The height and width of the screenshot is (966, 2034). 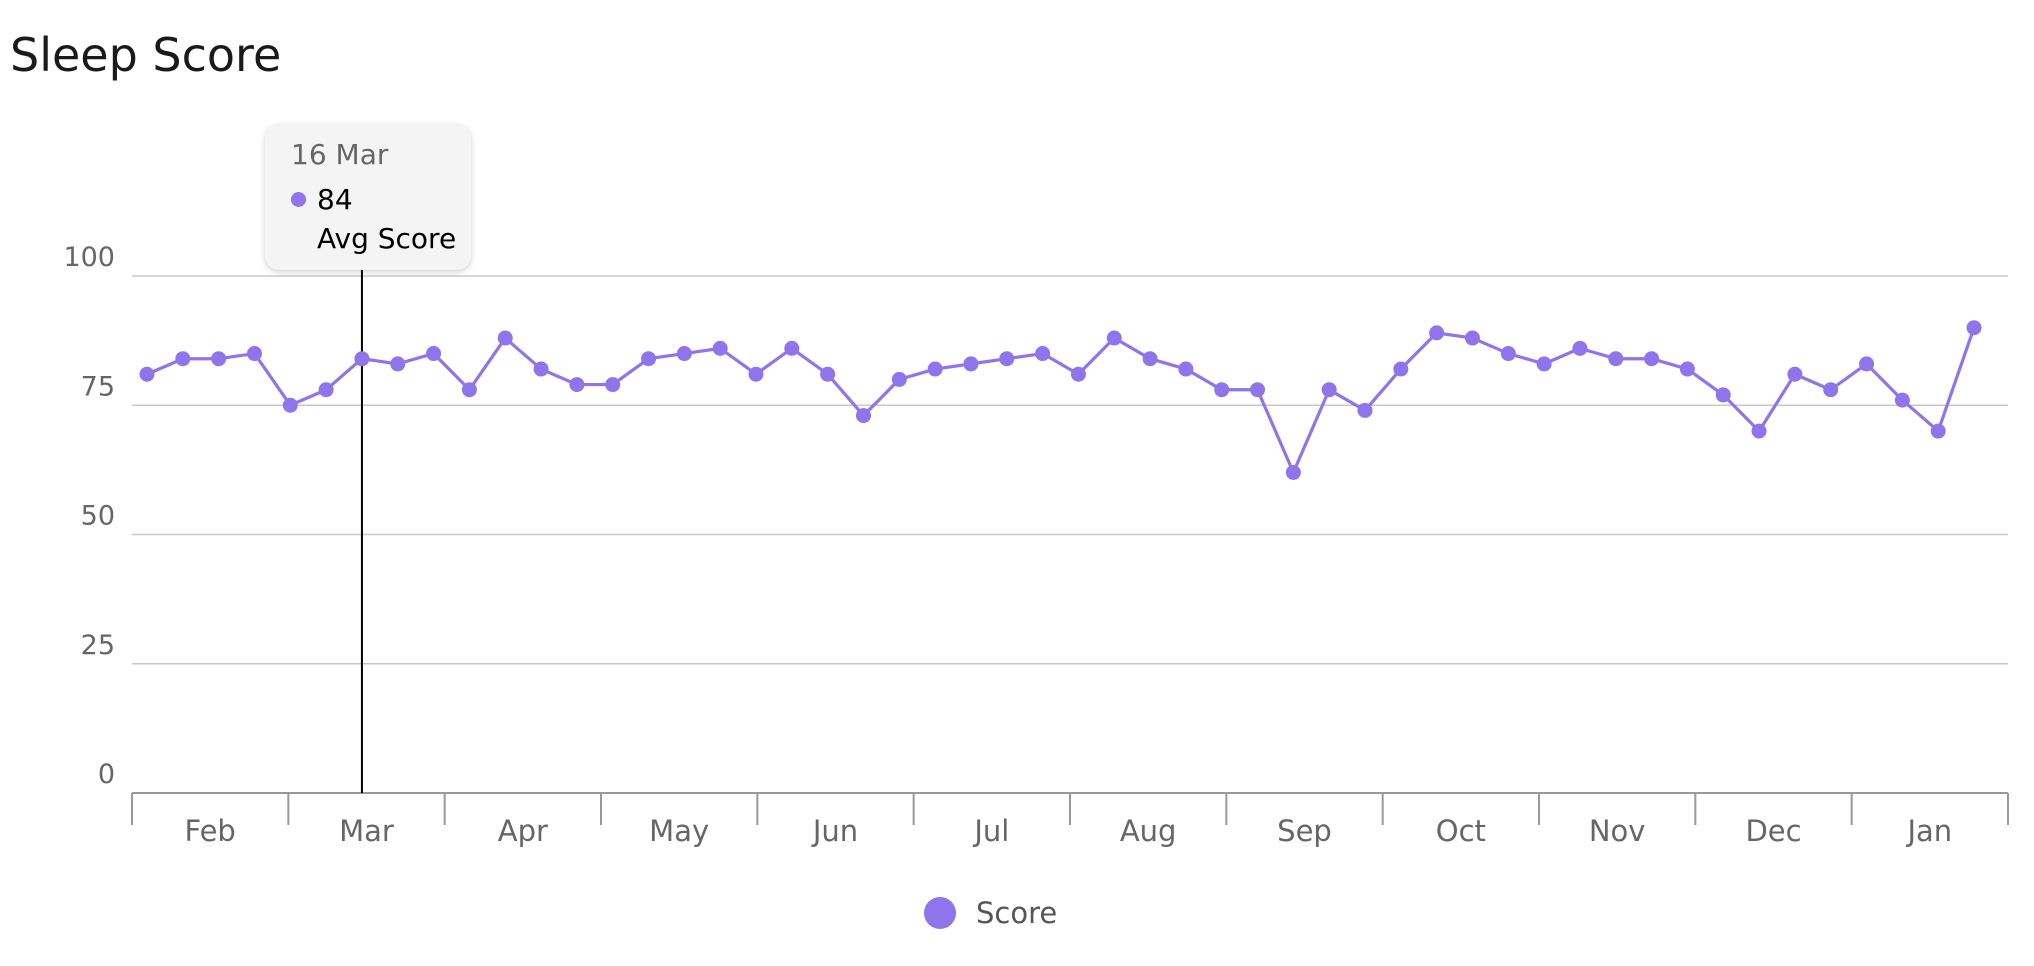 I want to click on y-tick-label: 50, so click(x=98, y=516).